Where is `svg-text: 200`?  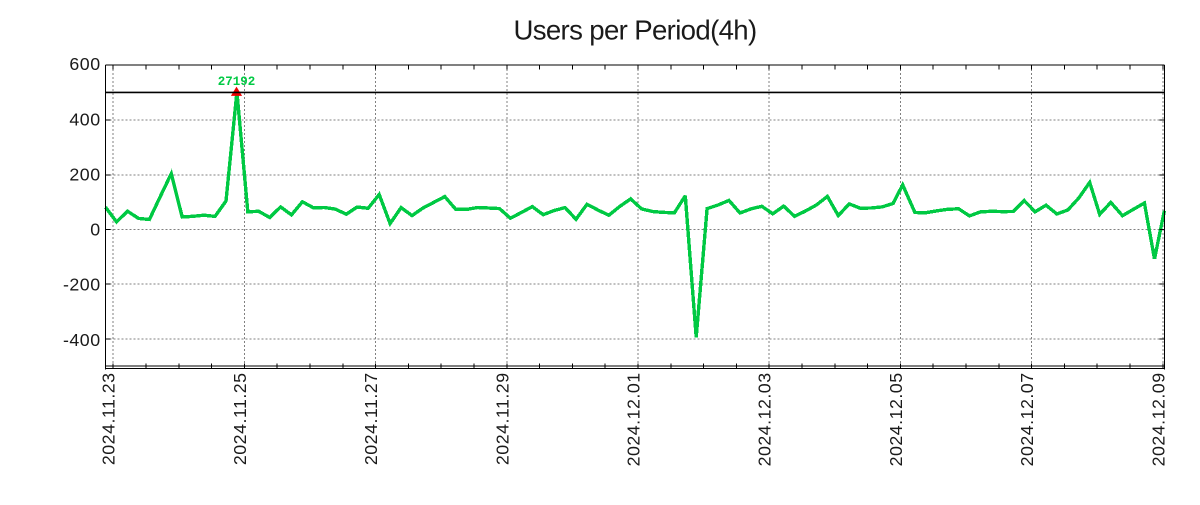 svg-text: 200 is located at coordinates (84, 174).